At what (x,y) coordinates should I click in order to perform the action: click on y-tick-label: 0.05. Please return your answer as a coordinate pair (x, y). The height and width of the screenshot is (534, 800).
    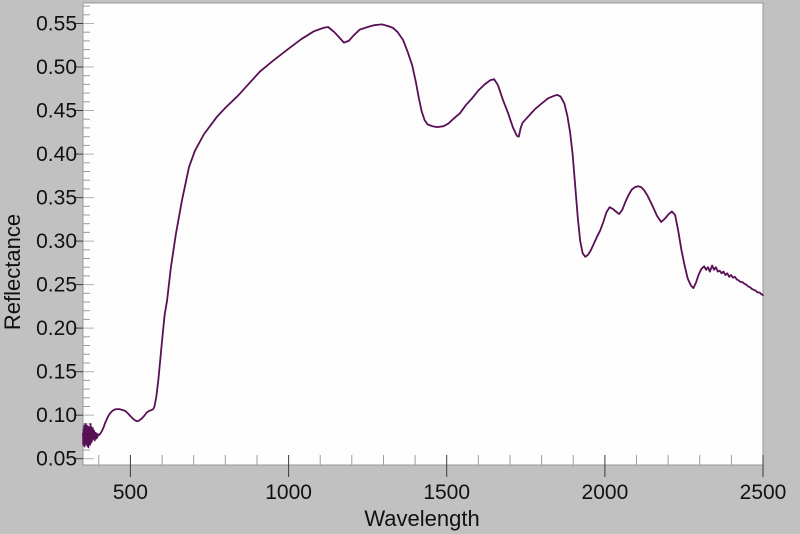
    Looking at the image, I should click on (56, 459).